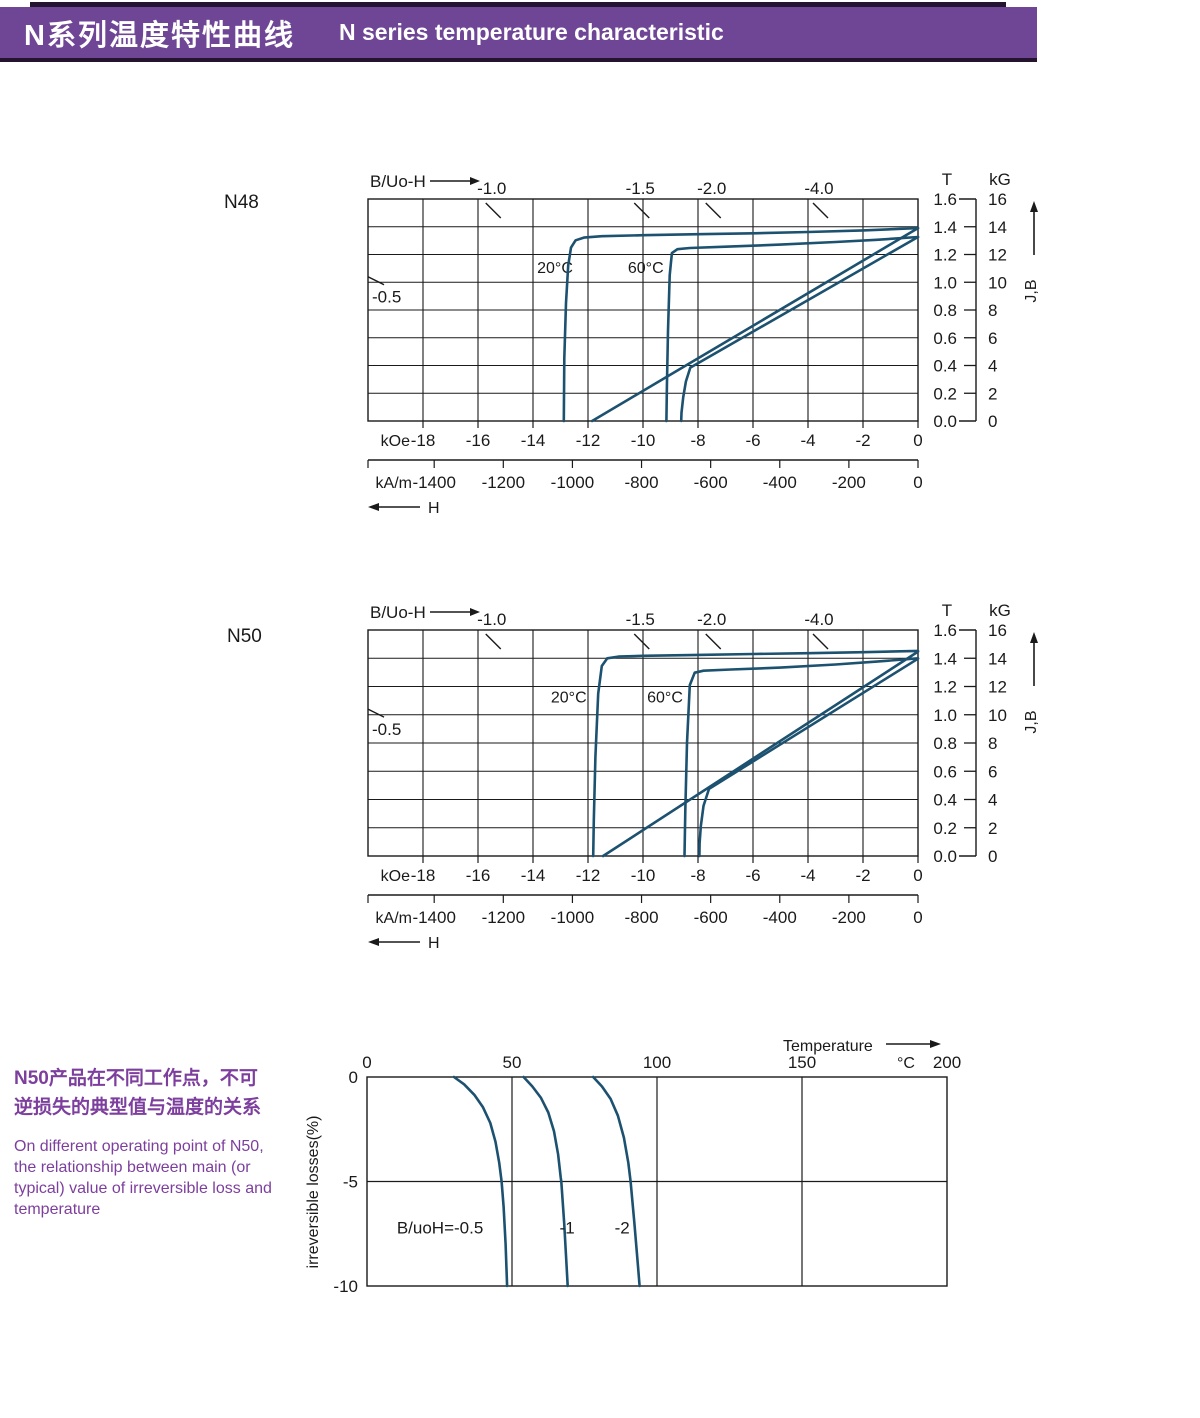  I want to click on right-arrowhead-icon, so click(475, 181).